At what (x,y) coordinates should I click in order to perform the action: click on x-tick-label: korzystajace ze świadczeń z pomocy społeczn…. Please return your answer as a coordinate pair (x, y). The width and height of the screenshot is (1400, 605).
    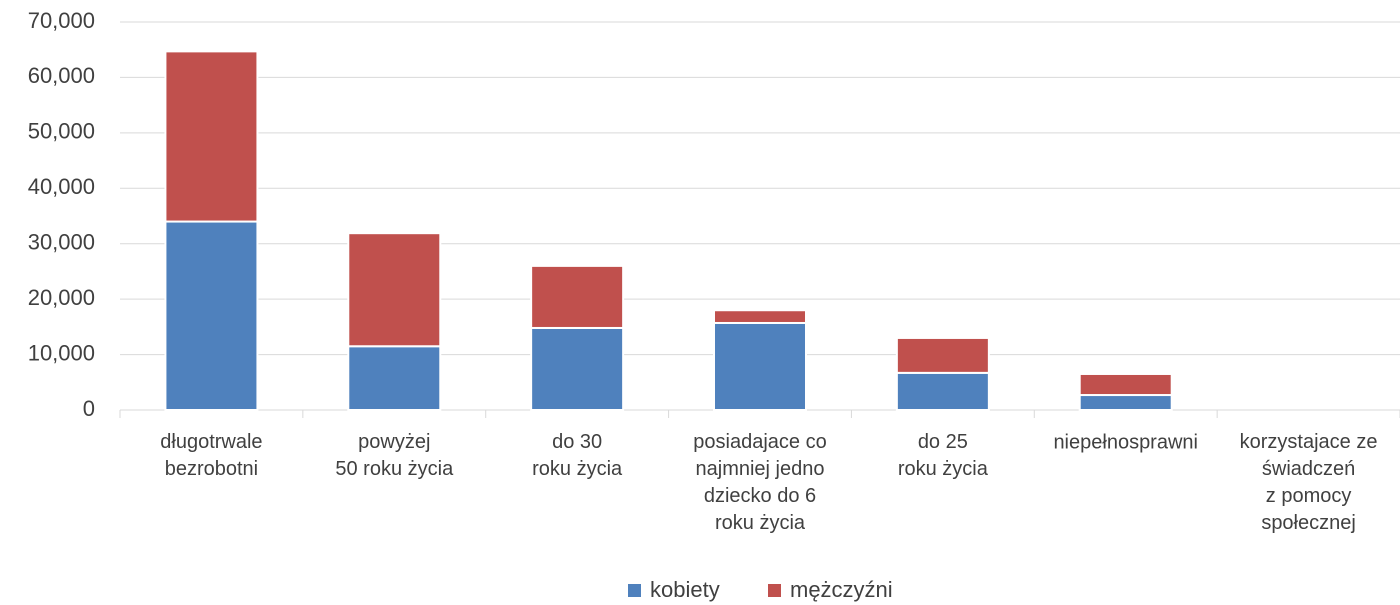
    Looking at the image, I should click on (1309, 482).